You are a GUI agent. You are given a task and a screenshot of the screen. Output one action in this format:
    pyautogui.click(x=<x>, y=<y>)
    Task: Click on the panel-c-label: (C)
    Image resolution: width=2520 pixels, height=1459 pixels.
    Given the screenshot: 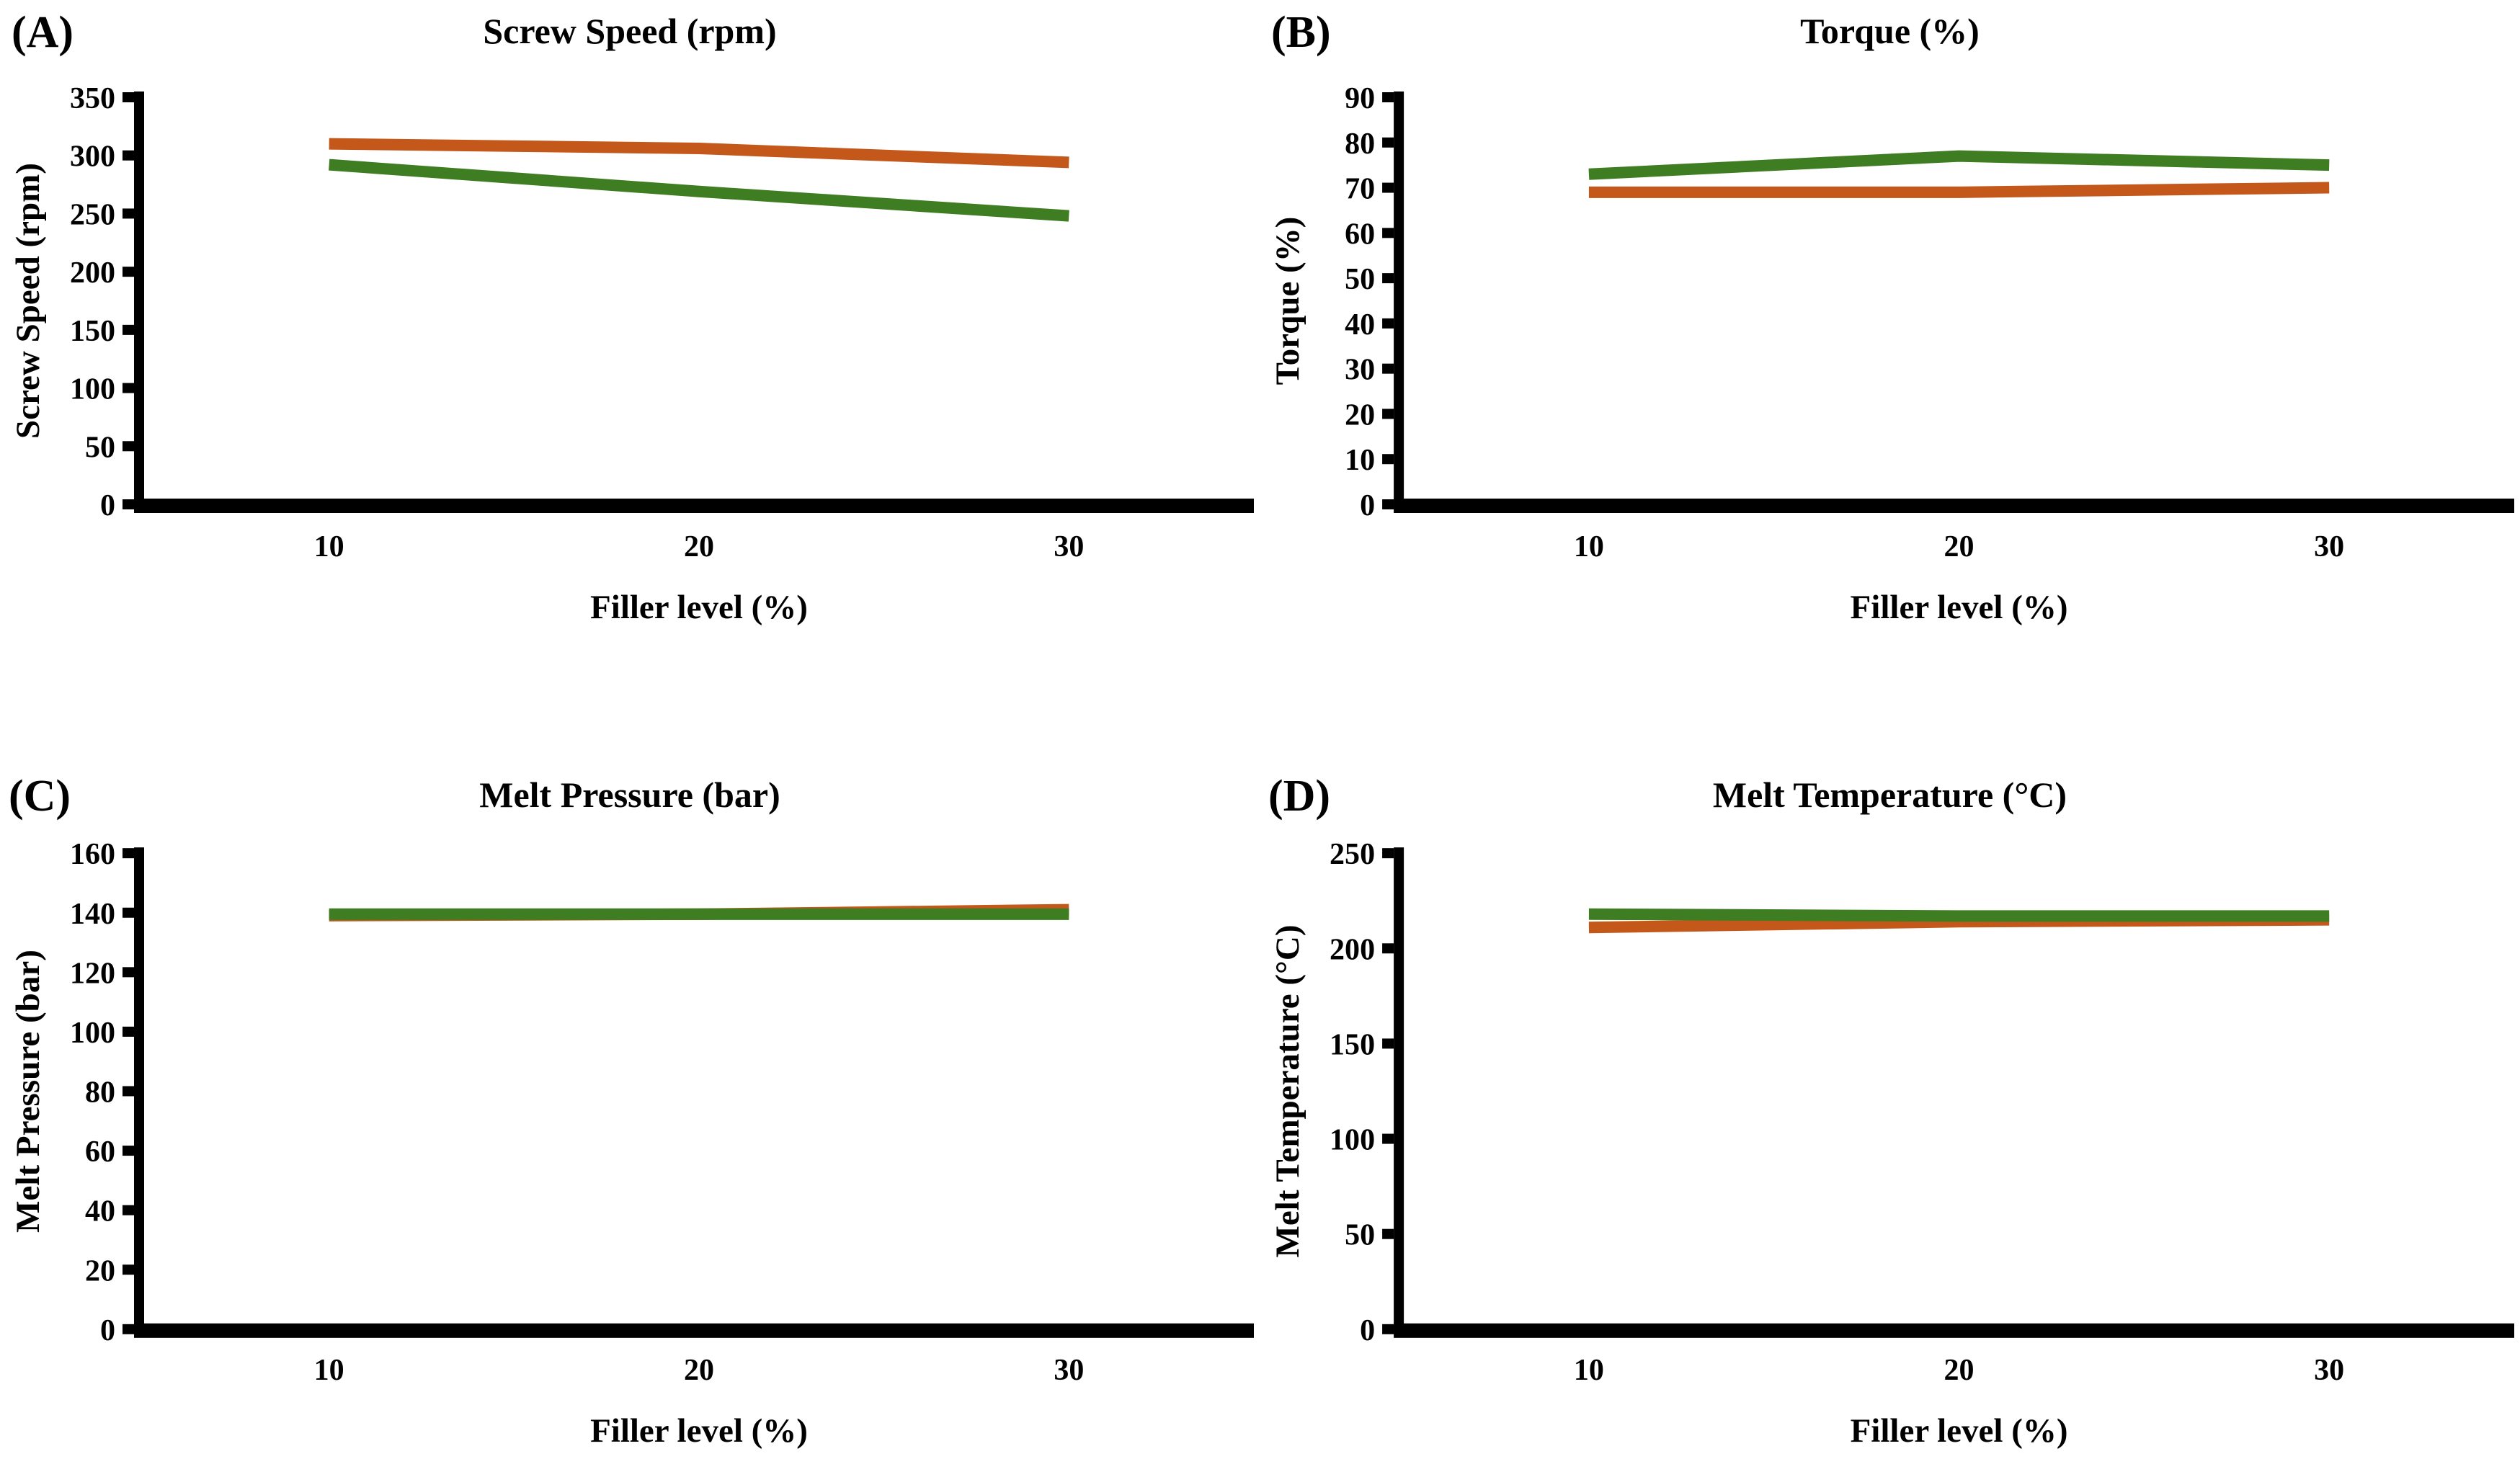 What is the action you would take?
    pyautogui.click(x=40, y=796)
    